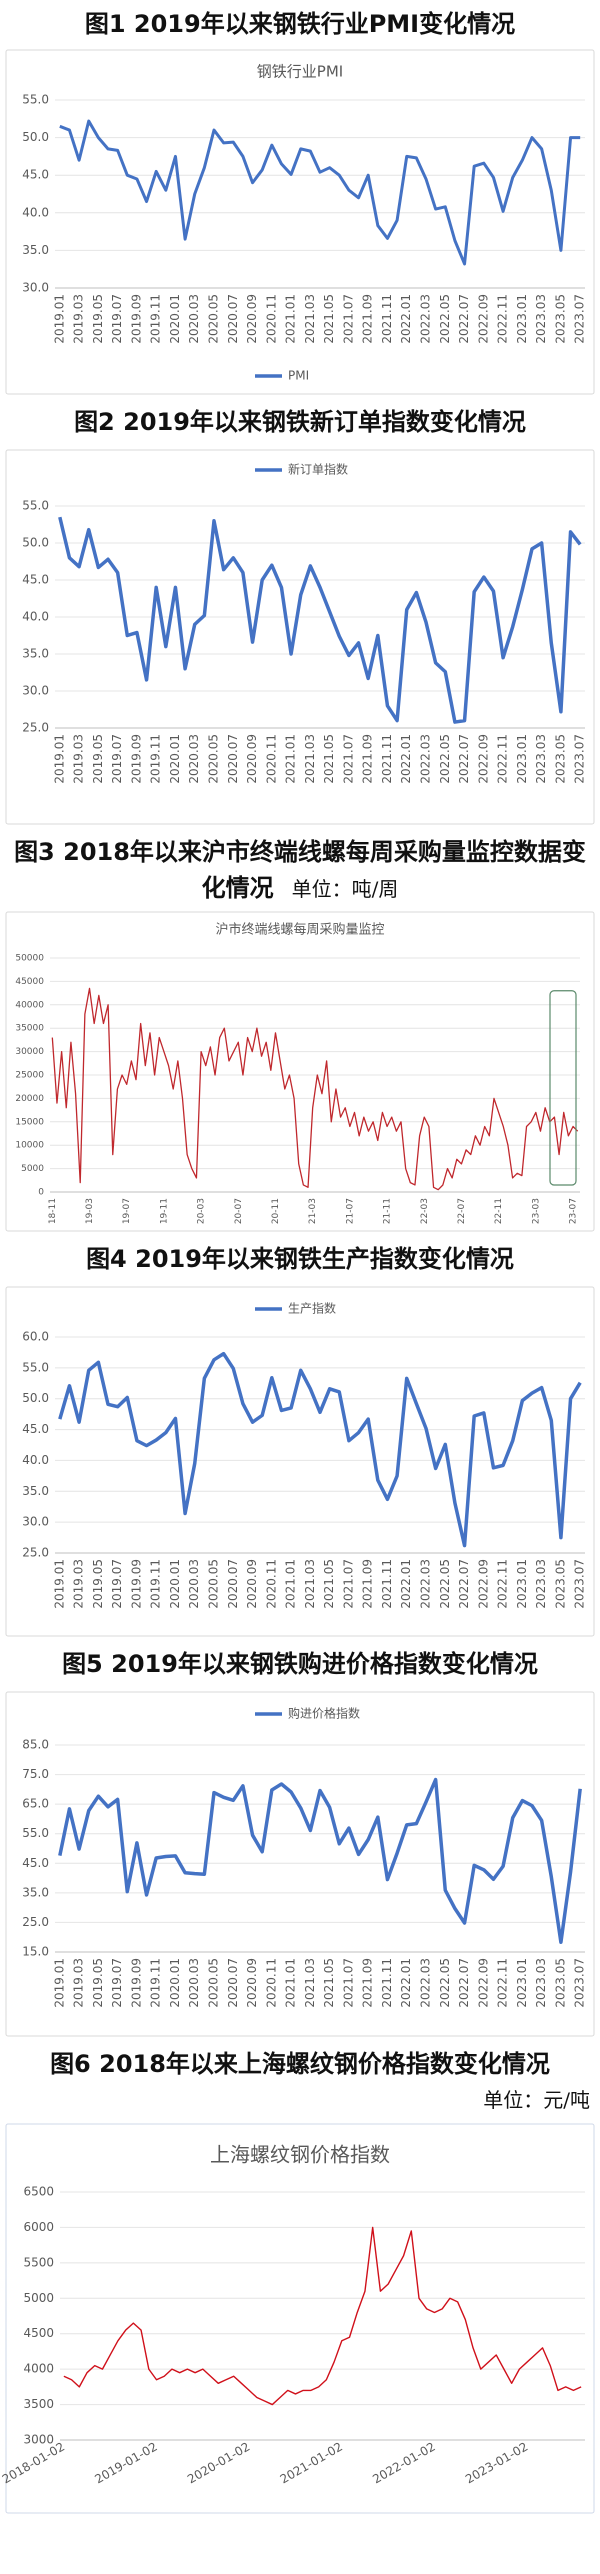 The height and width of the screenshot is (2574, 600). Describe the element at coordinates (156, 759) in the screenshot. I see `x-tick-label: 2019.11` at that location.